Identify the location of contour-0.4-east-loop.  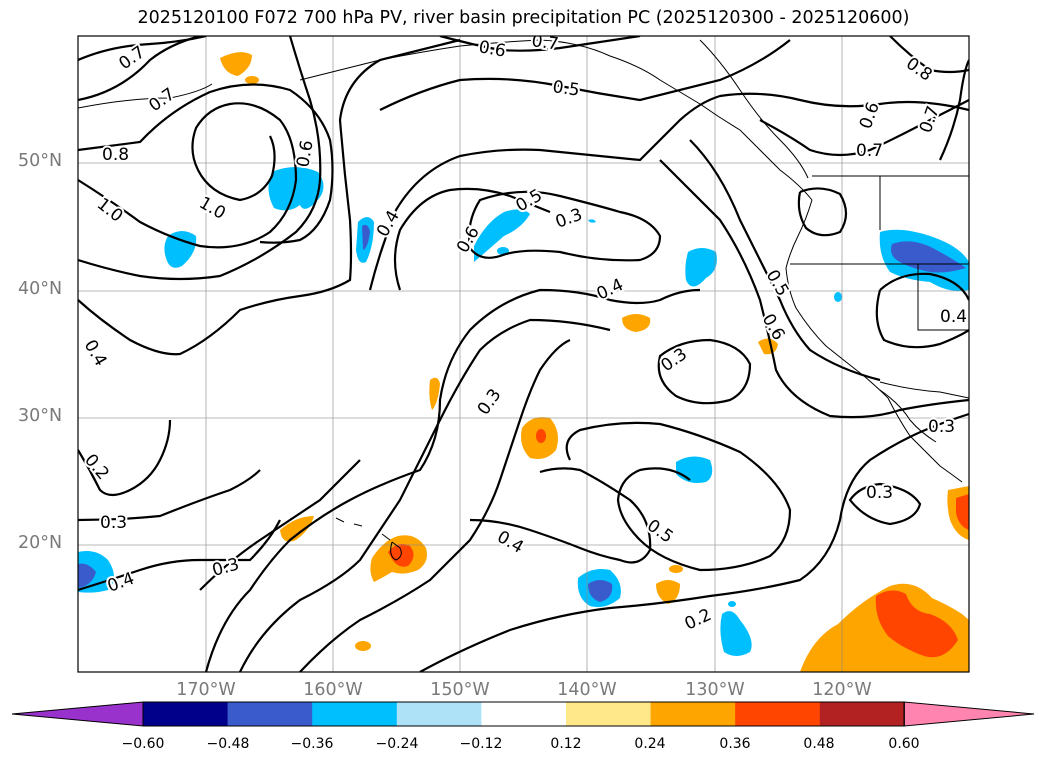
(922, 310).